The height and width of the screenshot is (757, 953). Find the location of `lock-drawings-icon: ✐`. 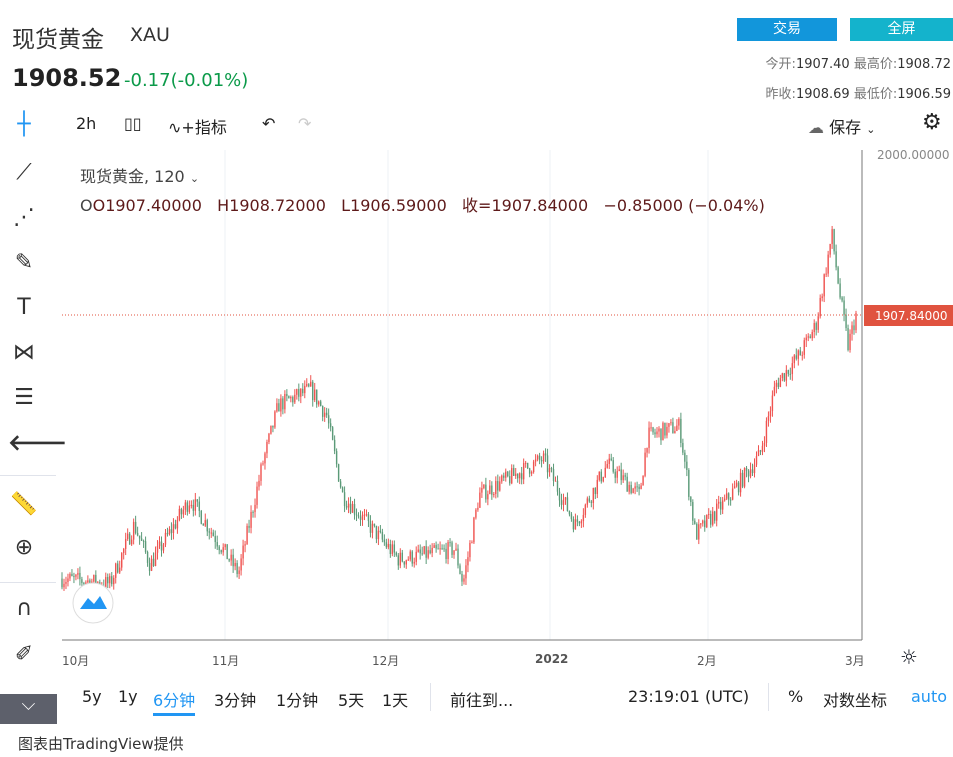

lock-drawings-icon: ✐ is located at coordinates (24, 654).